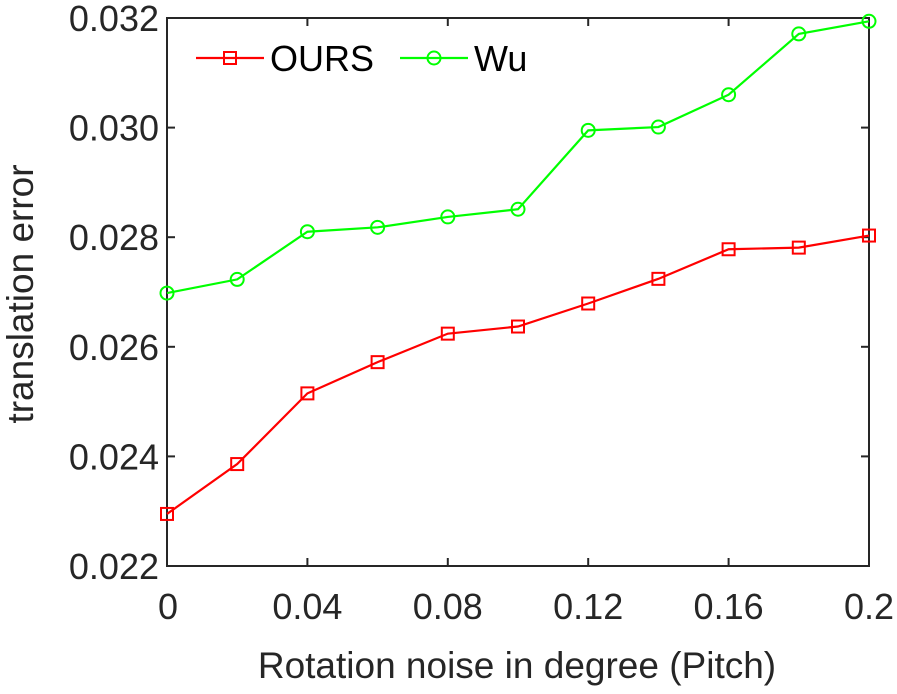 The width and height of the screenshot is (897, 694). I want to click on y-axis-label: translation error, so click(20, 293).